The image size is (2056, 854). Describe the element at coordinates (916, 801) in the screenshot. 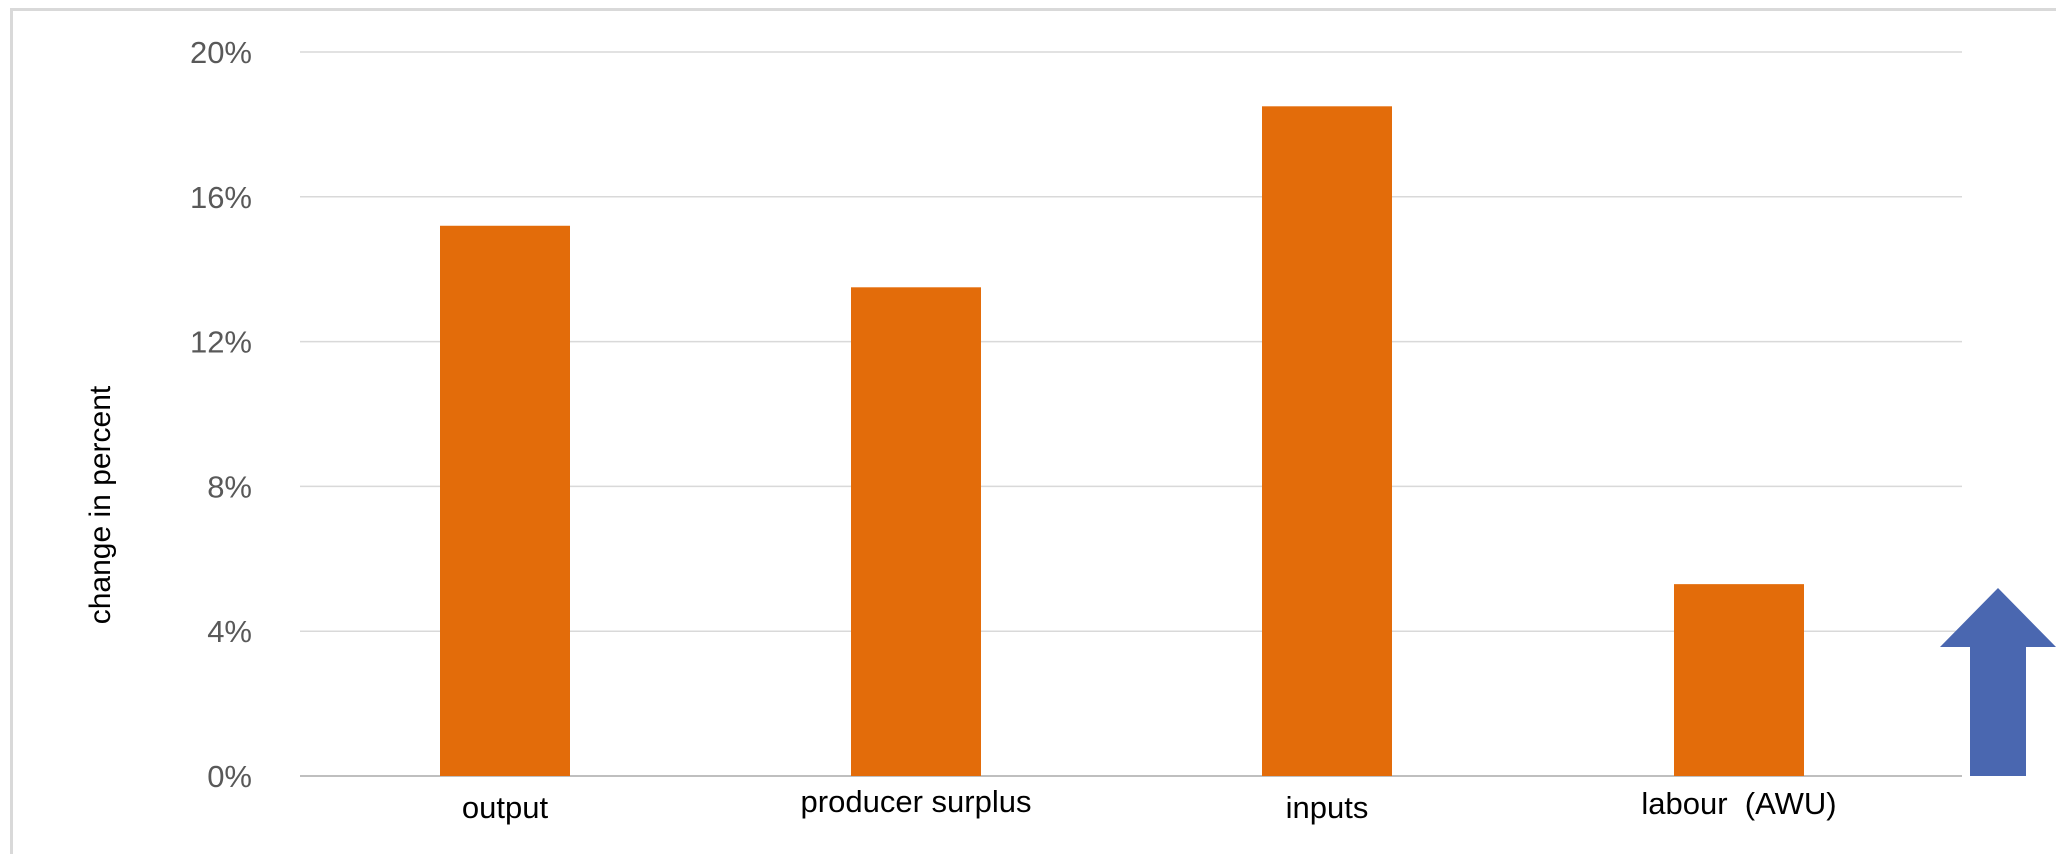

I see `x-tick-label: producer surplus` at that location.